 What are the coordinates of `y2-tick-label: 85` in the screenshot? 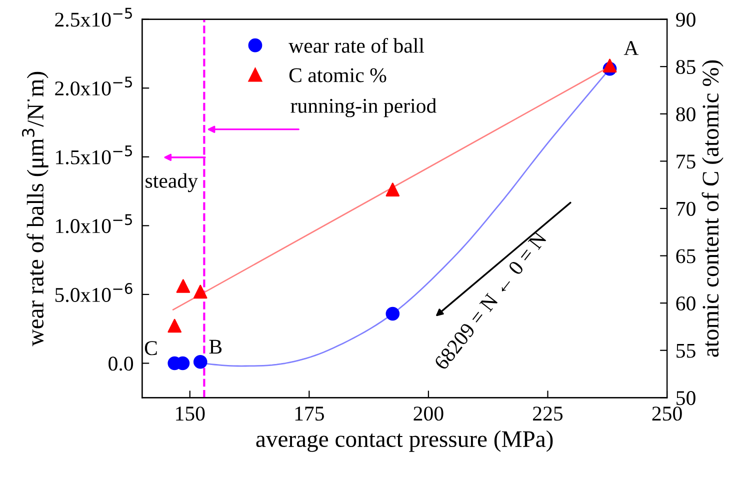 It's located at (686, 67).